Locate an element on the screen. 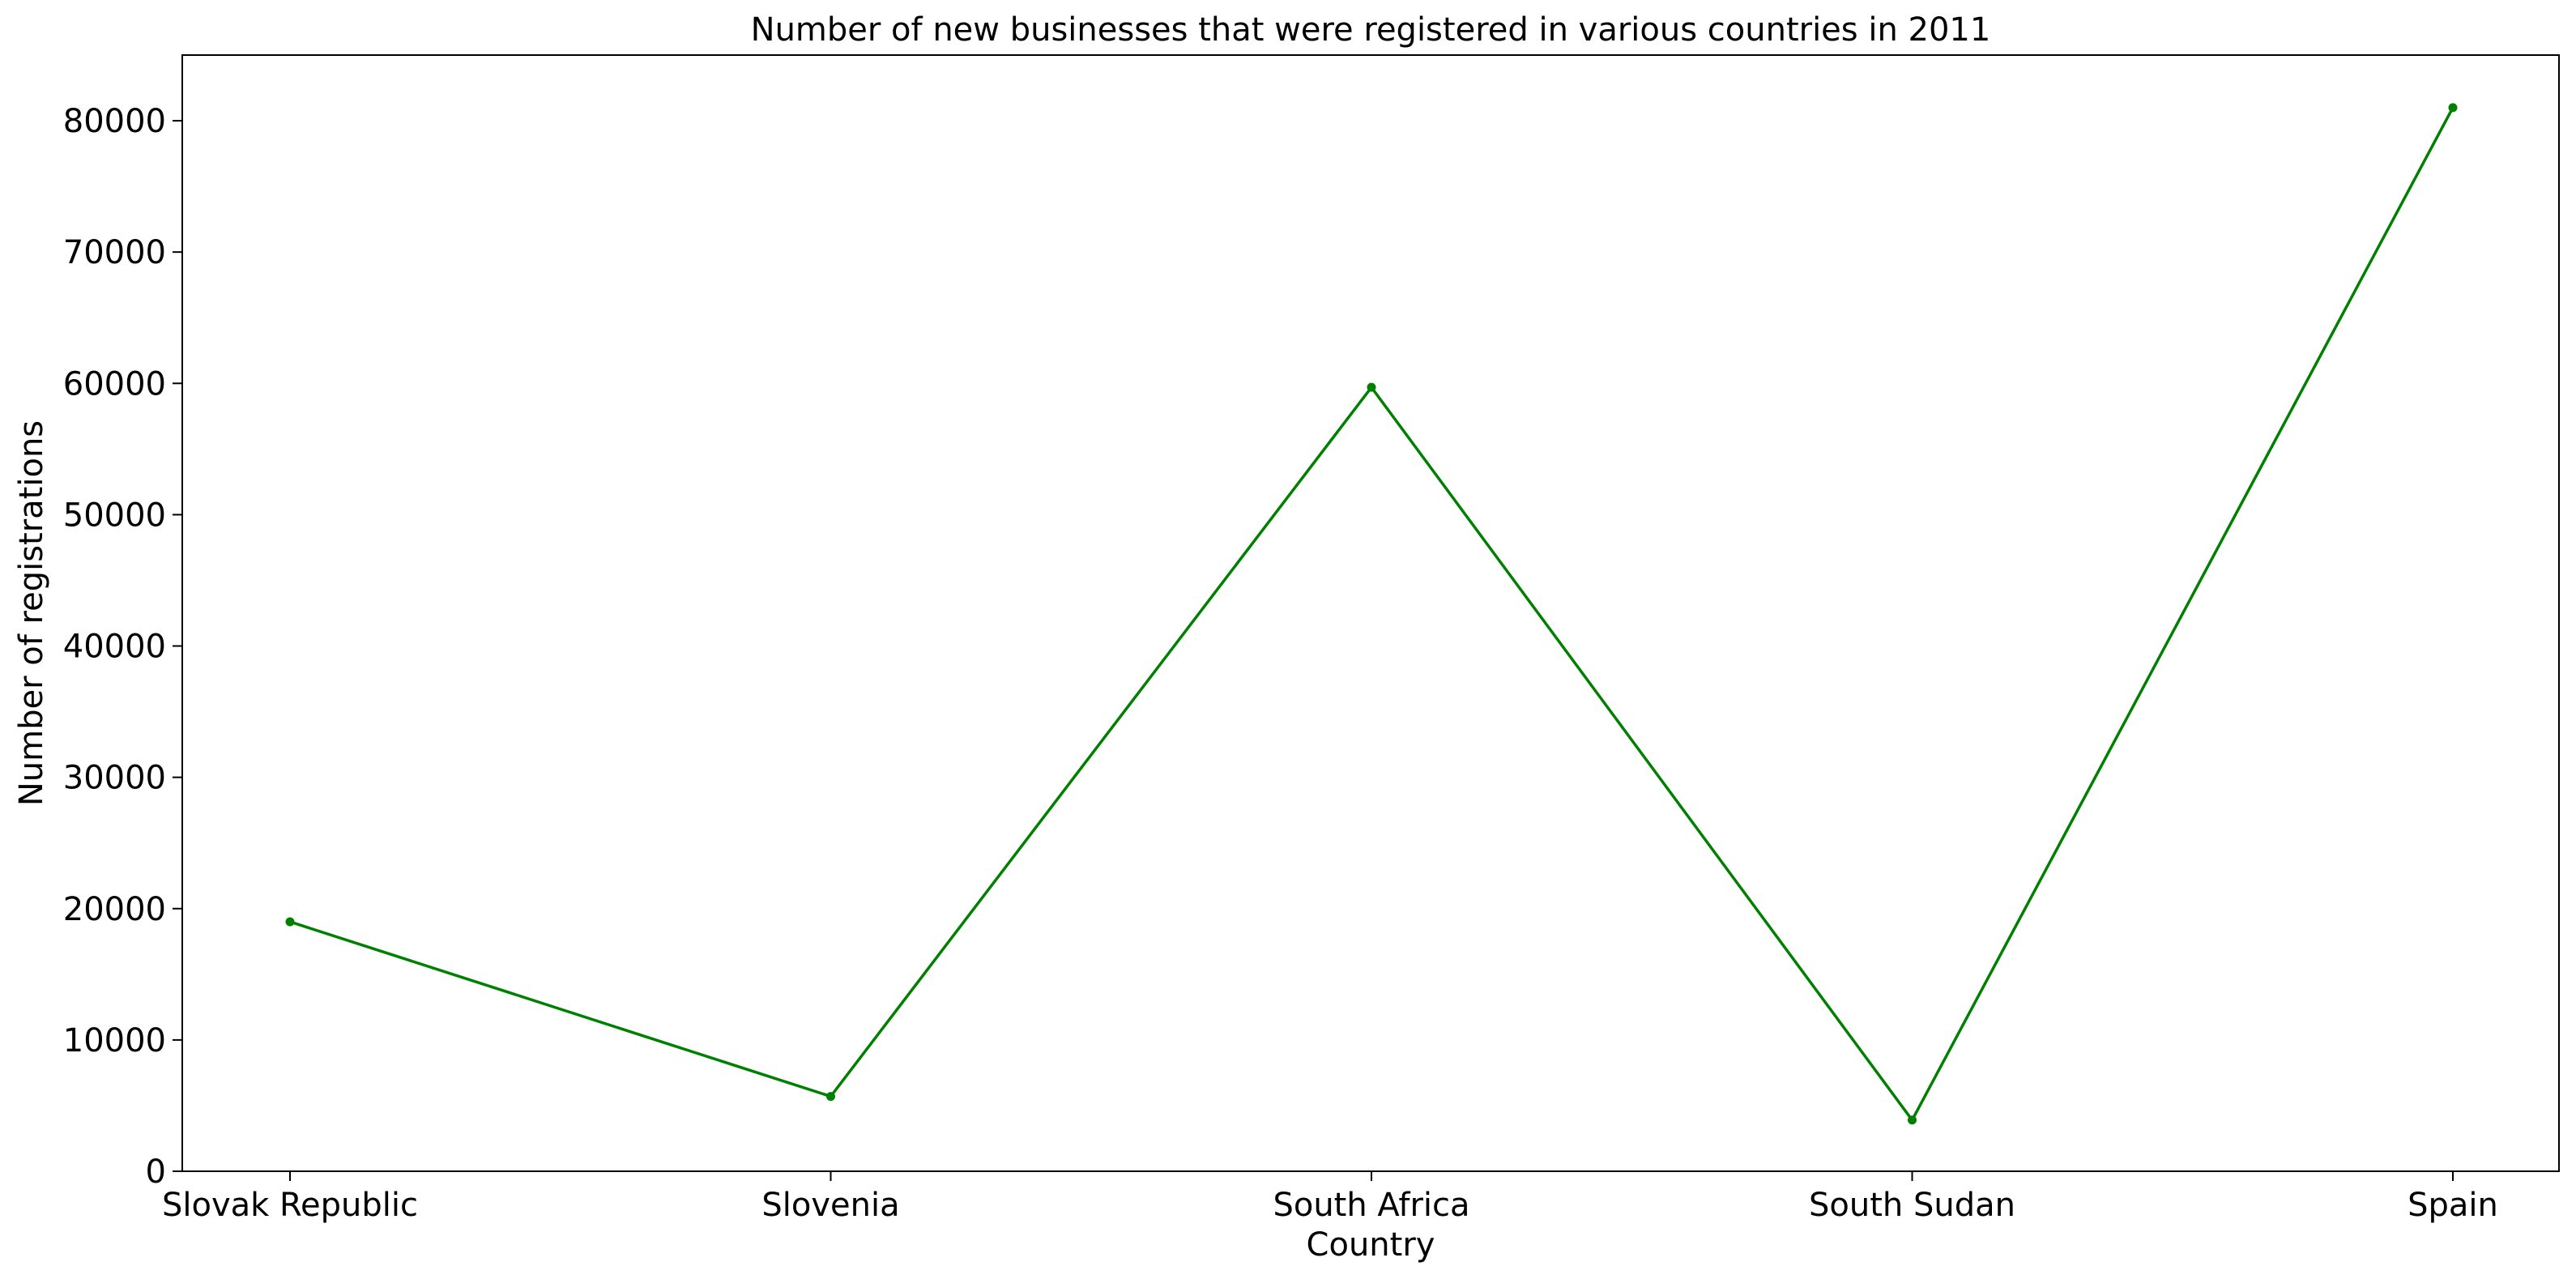 The image size is (2576, 1279). y-tick-label: 10000 is located at coordinates (115, 1040).